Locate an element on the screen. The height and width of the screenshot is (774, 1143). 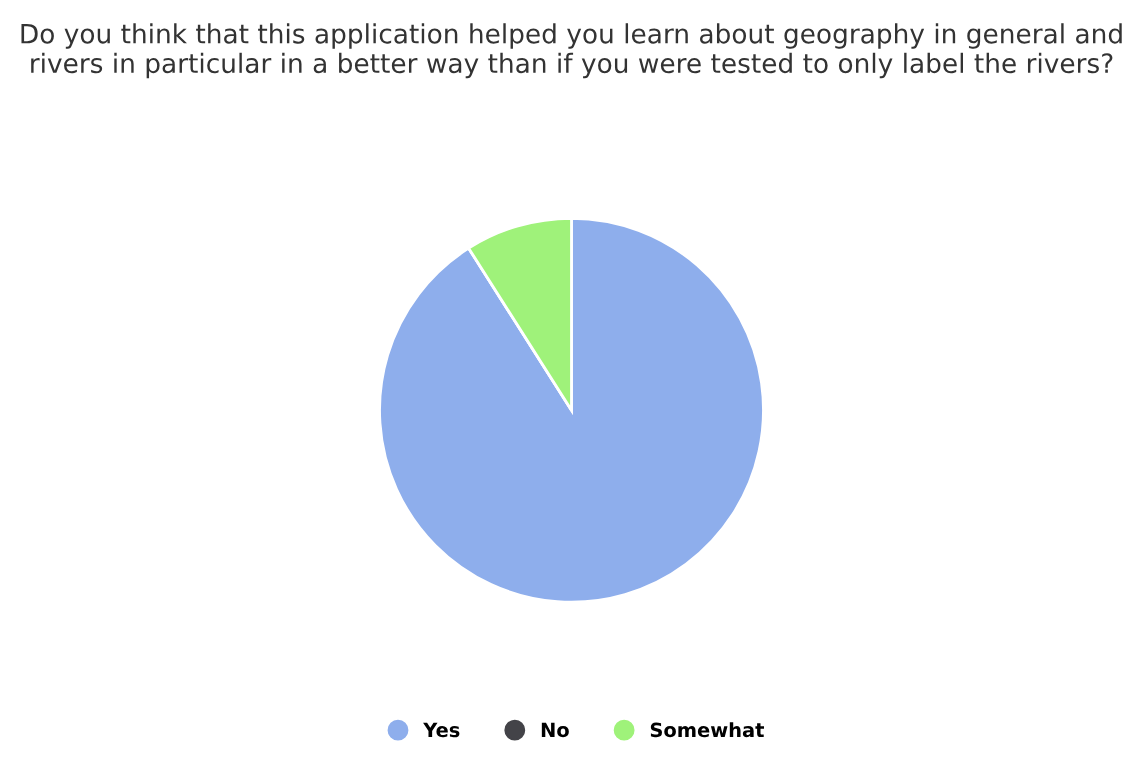
legend-label: Somewhat is located at coordinates (707, 730).